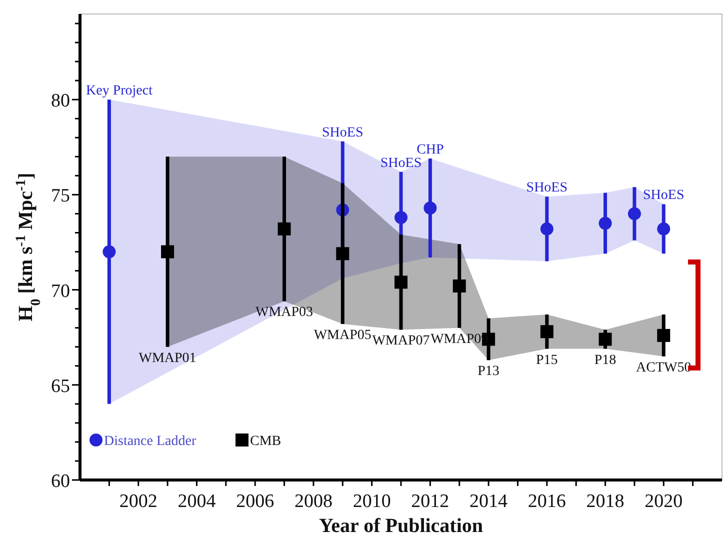  I want to click on x-tick-label: 2002, so click(138, 501).